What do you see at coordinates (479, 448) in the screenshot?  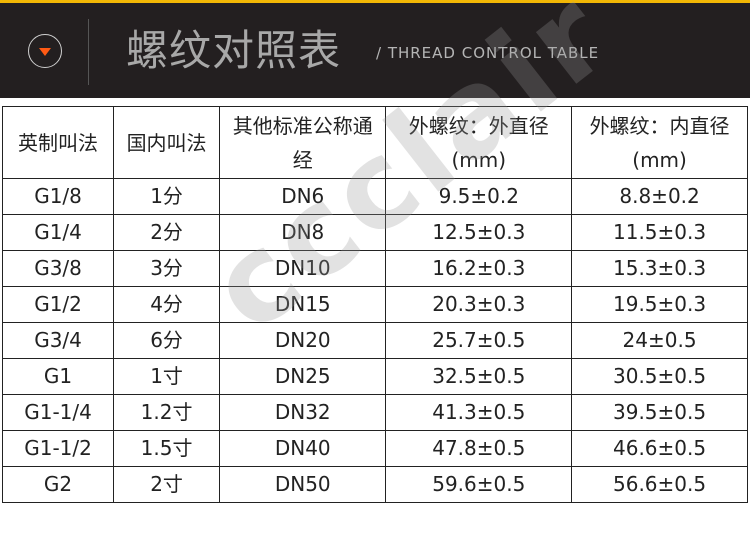 I see `table-cell: 47.8±0.5` at bounding box center [479, 448].